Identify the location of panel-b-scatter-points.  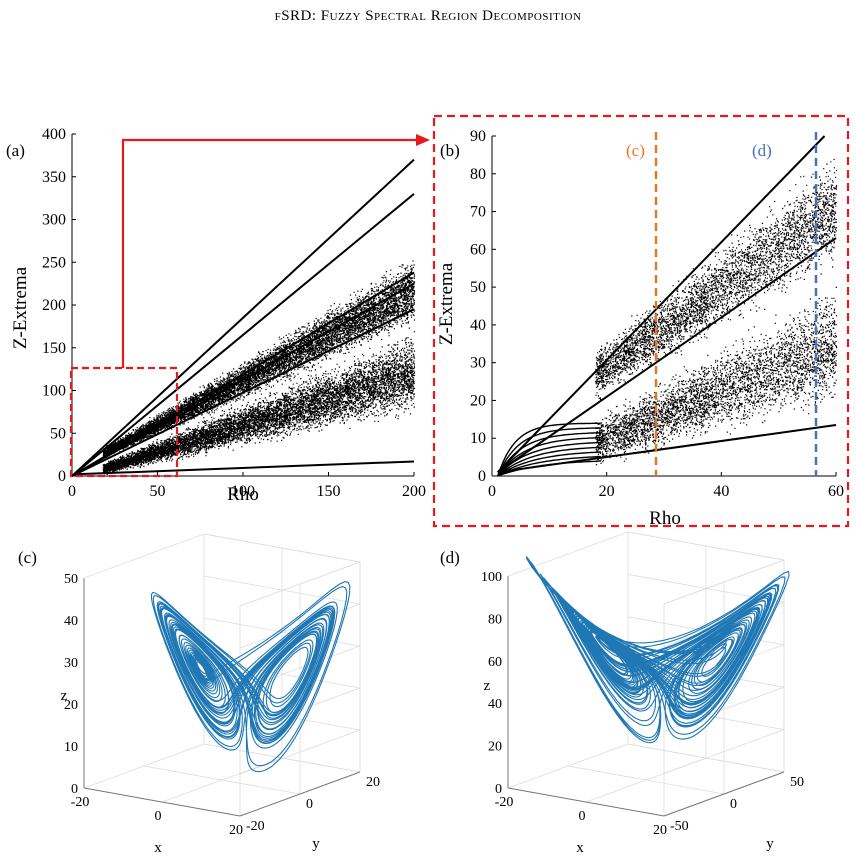
(716, 312).